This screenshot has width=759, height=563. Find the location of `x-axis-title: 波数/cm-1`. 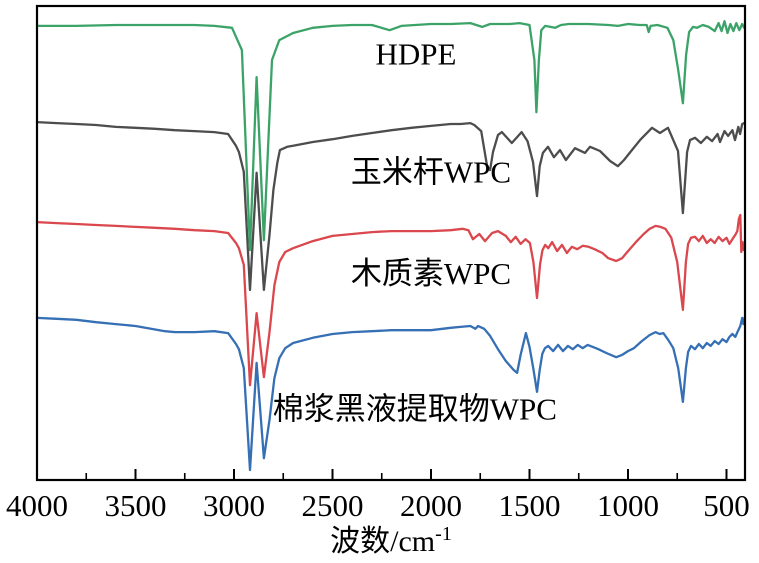

x-axis-title: 波数/cm-1 is located at coordinates (391, 540).